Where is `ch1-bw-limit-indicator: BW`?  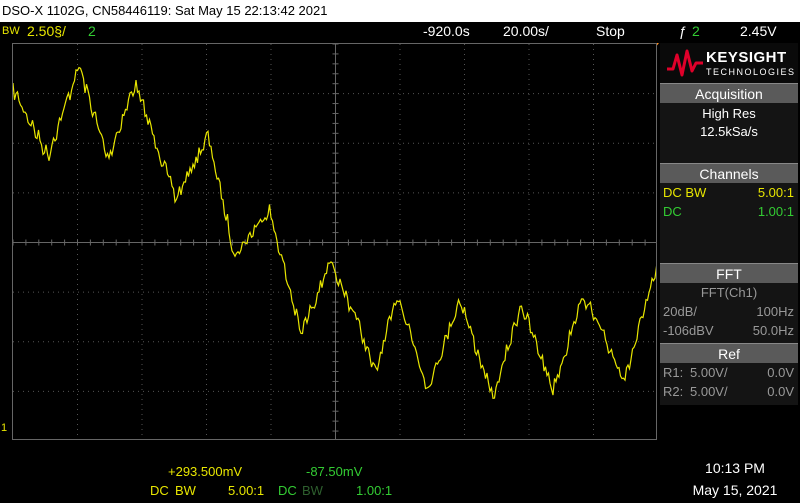 ch1-bw-limit-indicator: BW is located at coordinates (11, 31).